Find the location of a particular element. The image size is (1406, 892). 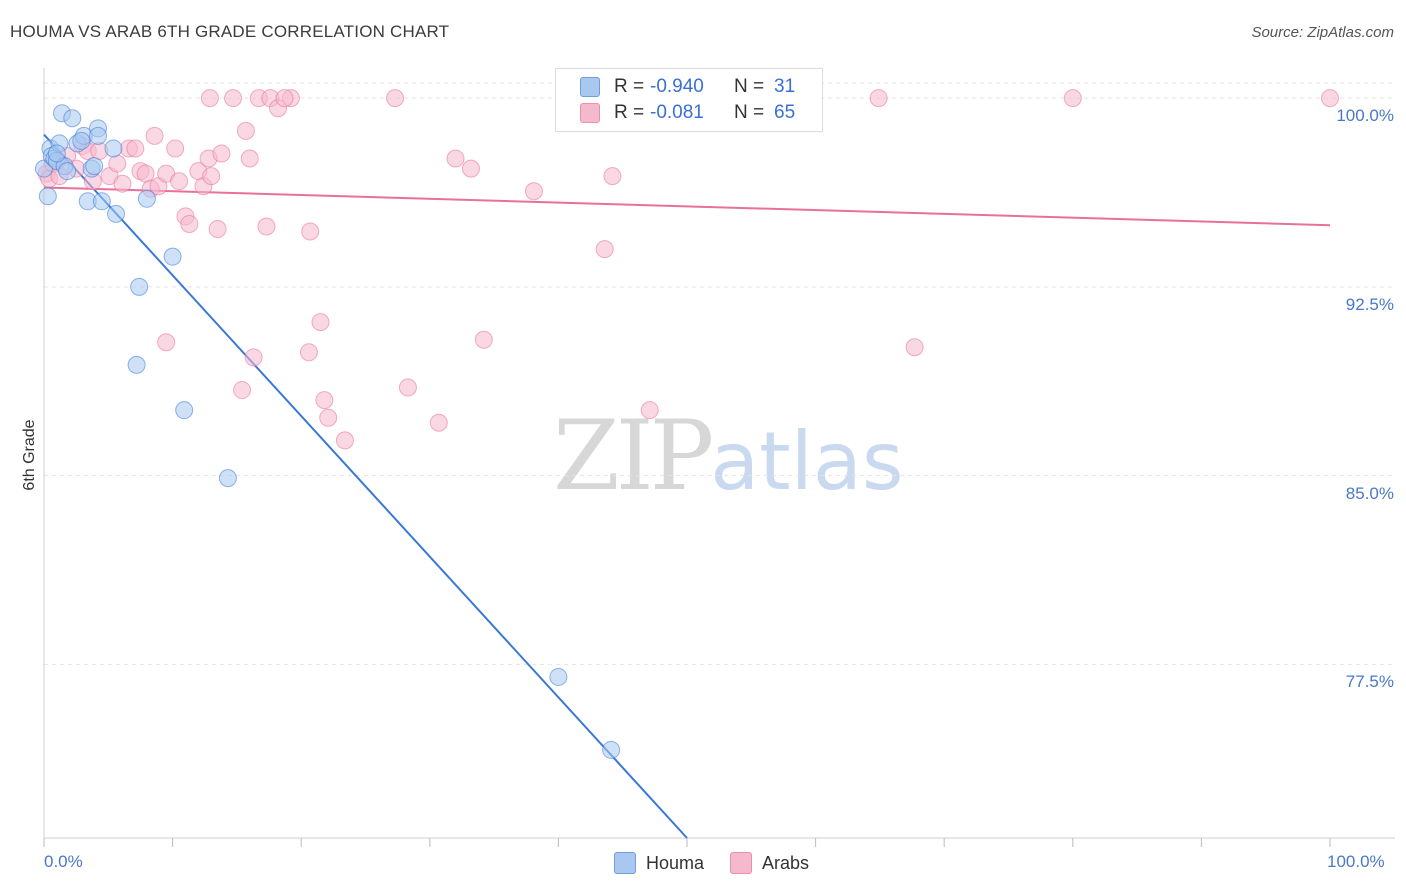

series-legend: Houma Arabs is located at coordinates (724, 863).